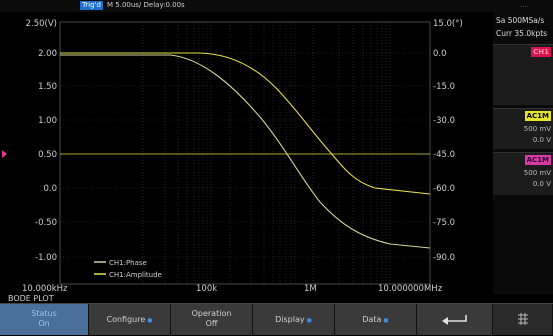 The image size is (553, 336). Describe the element at coordinates (47, 54) in the screenshot. I see `left-axis-label: 2.00` at that location.